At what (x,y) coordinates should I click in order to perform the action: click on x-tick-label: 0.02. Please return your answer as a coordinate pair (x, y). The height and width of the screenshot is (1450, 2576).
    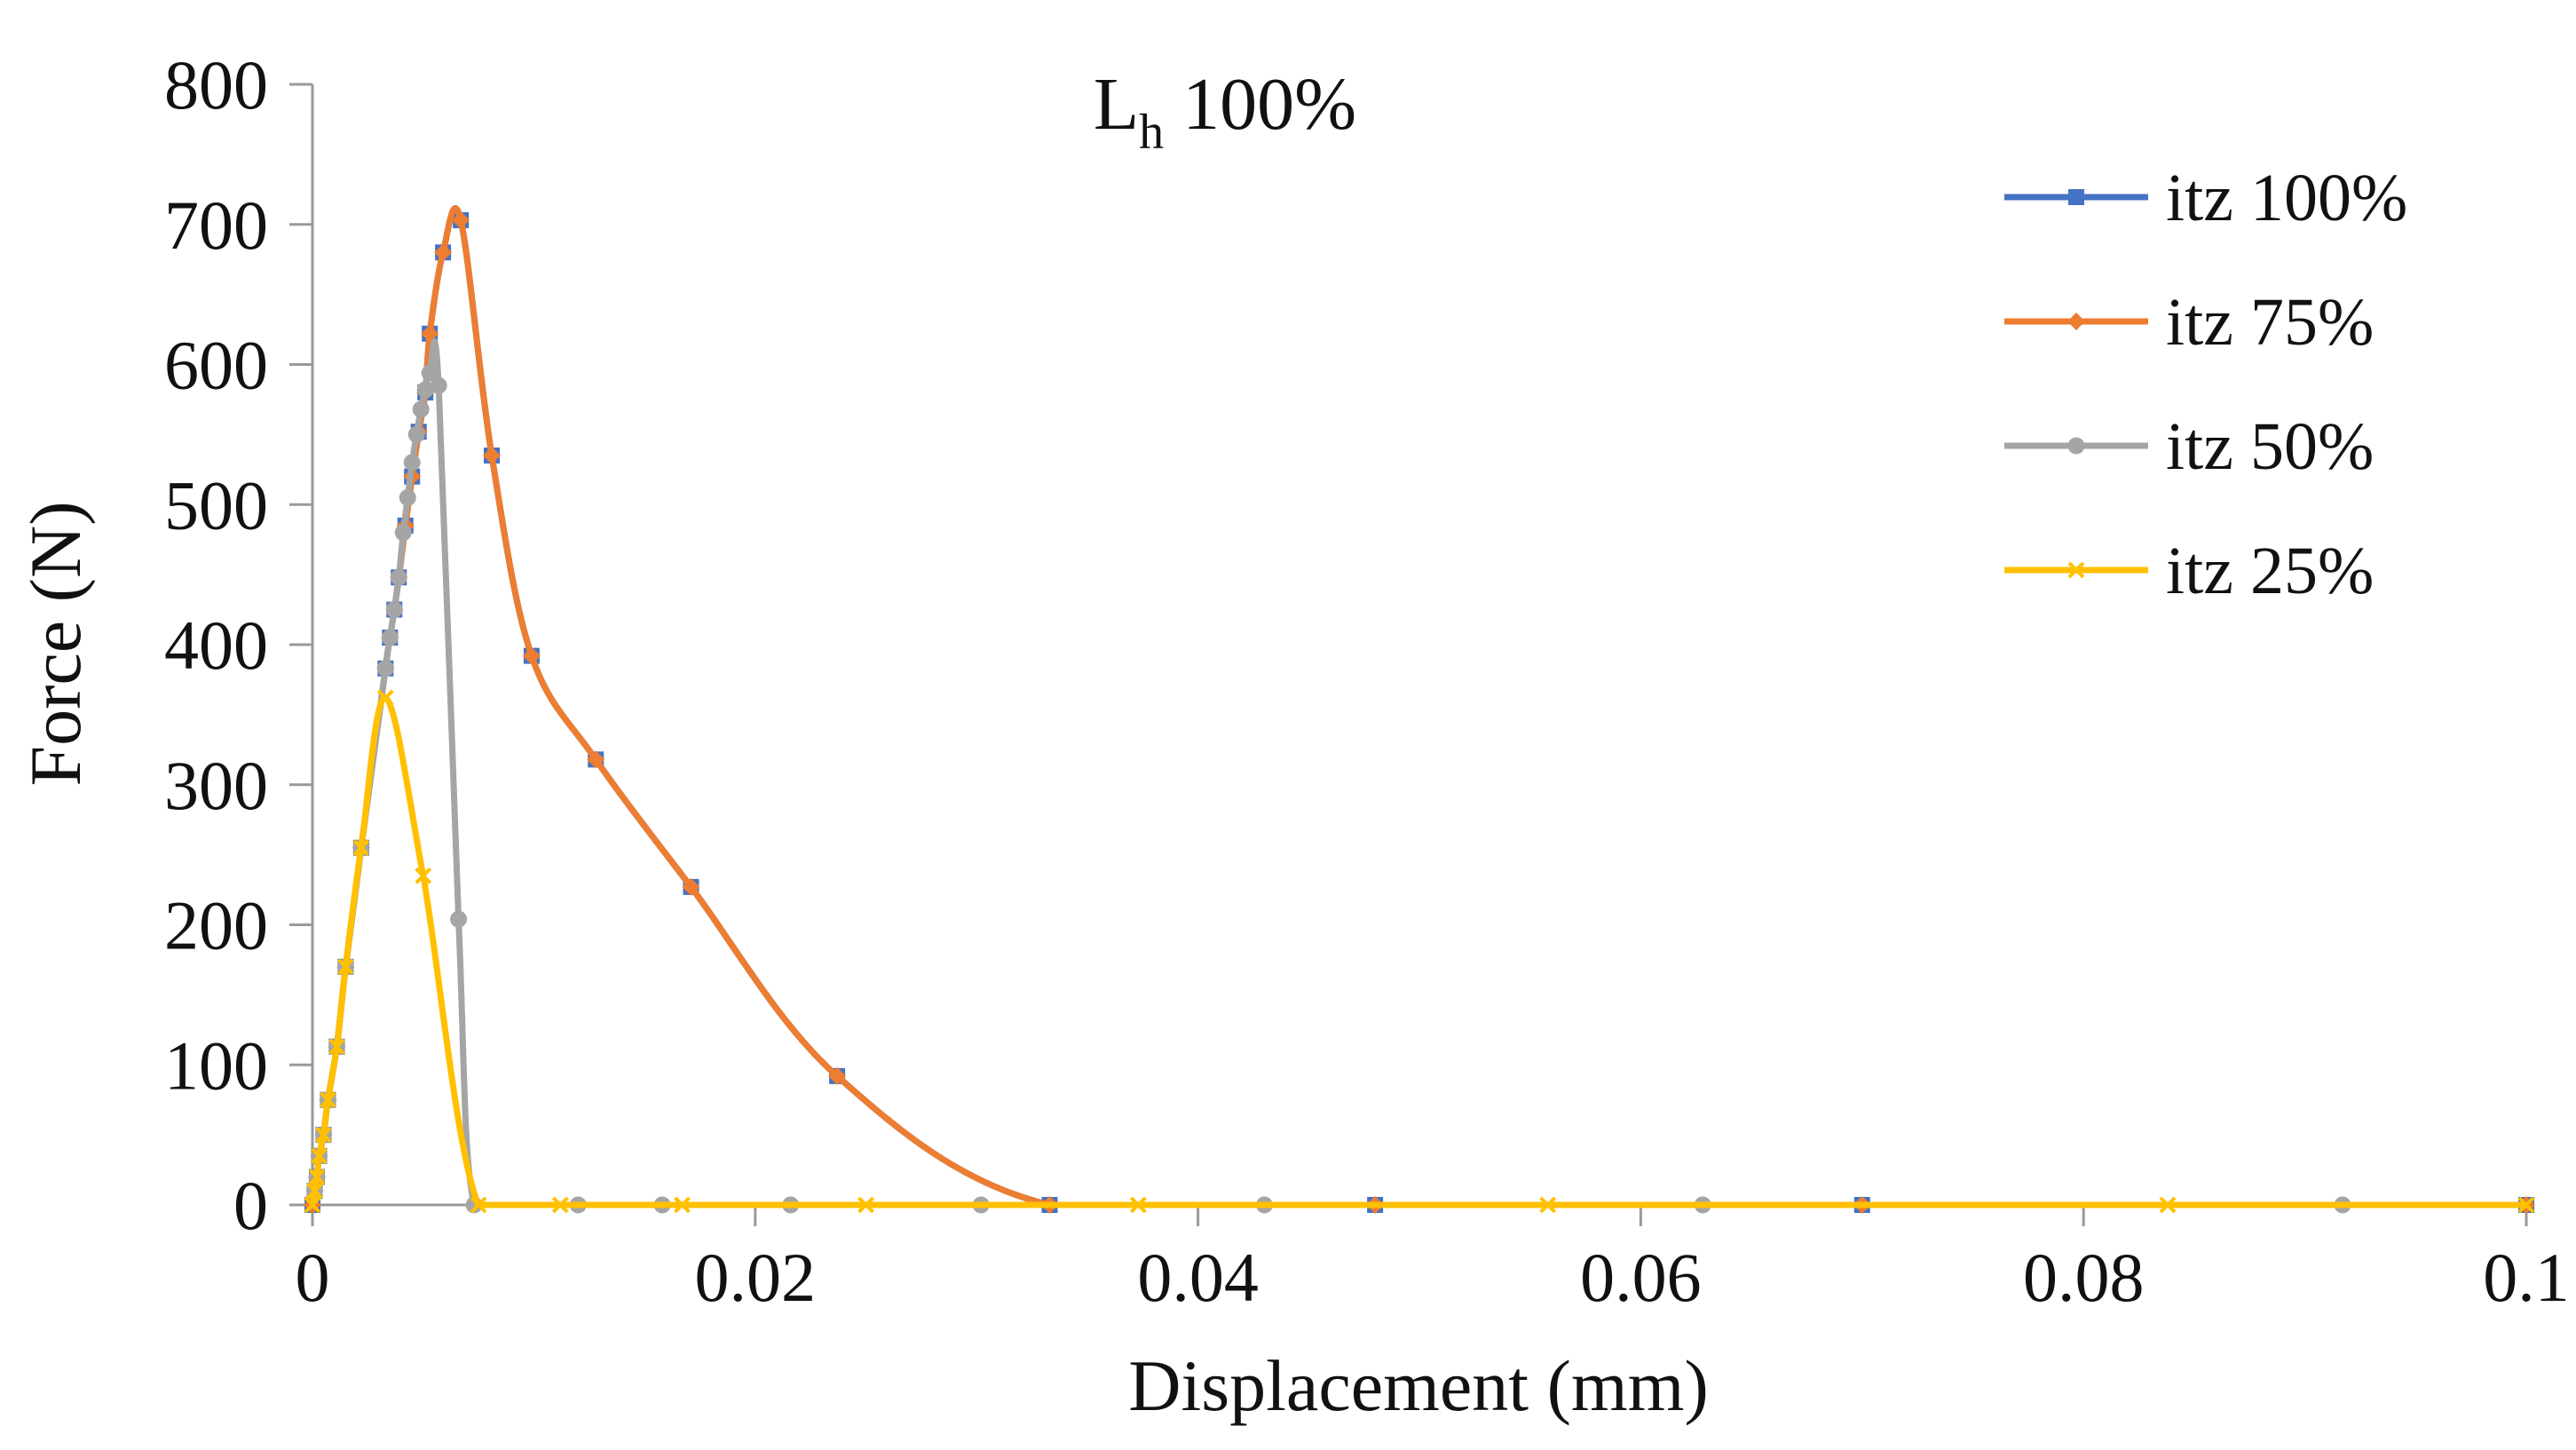
    Looking at the image, I should click on (756, 1278).